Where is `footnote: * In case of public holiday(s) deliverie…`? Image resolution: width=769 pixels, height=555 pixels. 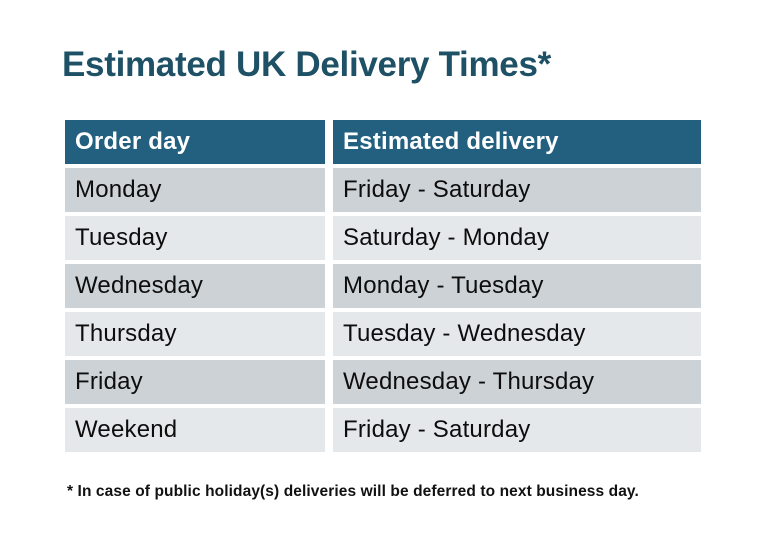 footnote: * In case of public holiday(s) deliverie… is located at coordinates (353, 491).